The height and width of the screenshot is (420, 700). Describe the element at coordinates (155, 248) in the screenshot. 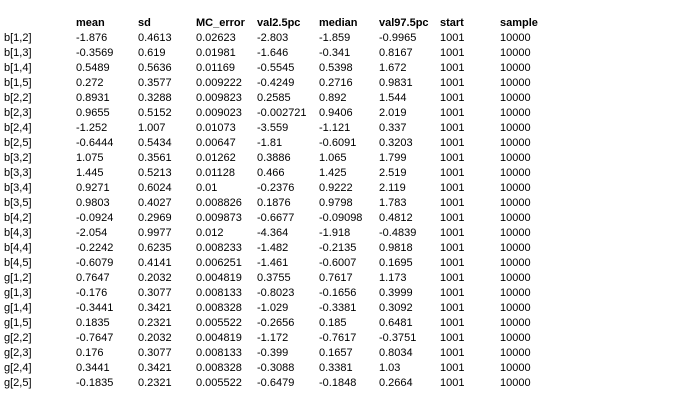

I see `cell-sd: 0.6235` at that location.